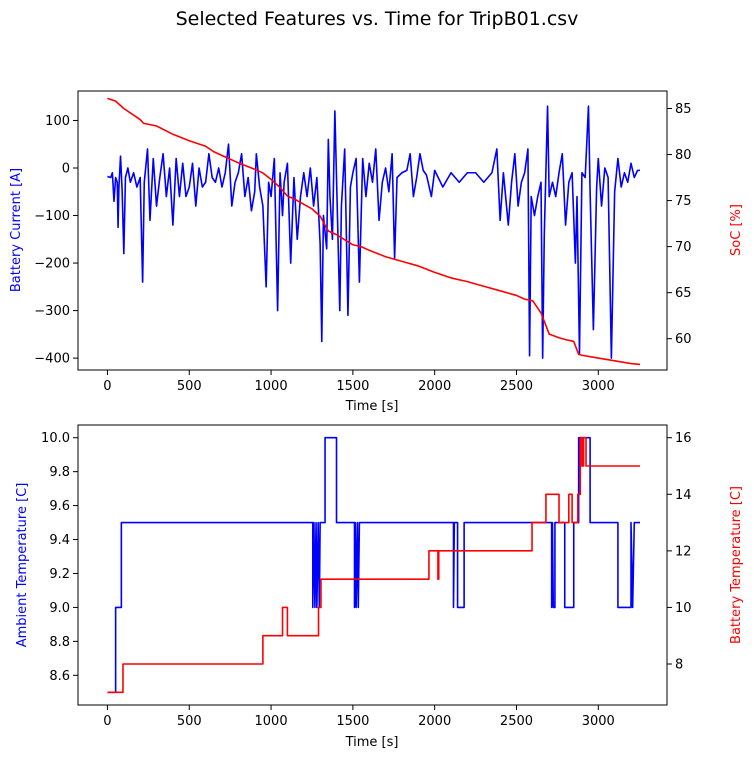  Describe the element at coordinates (683, 339) in the screenshot. I see `top-right-tick-label: 60` at that location.